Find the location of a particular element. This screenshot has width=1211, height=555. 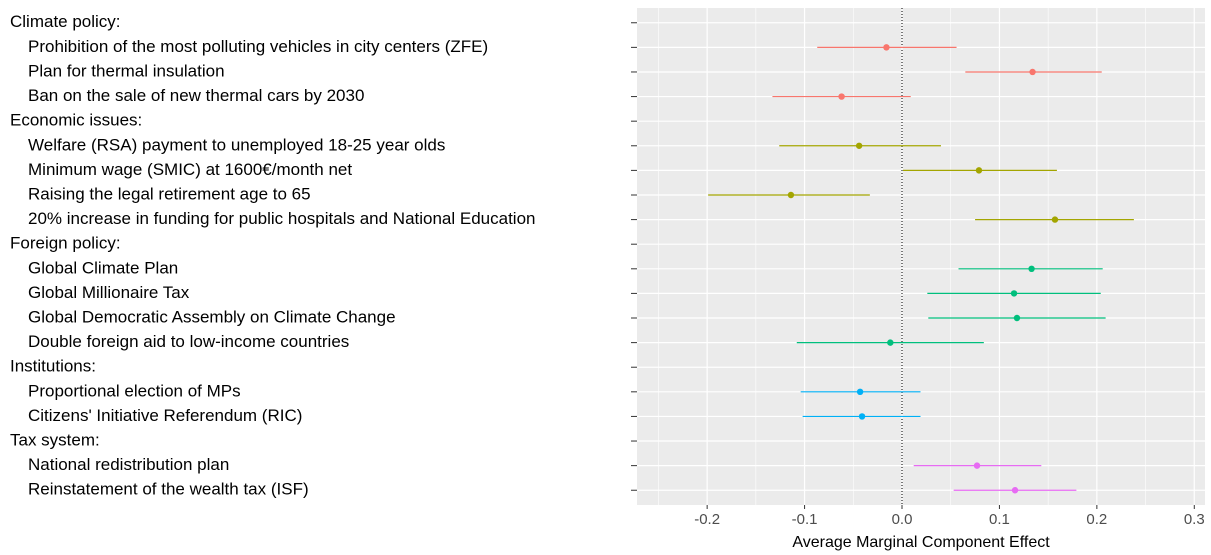

y-tick-label: Institutions: is located at coordinates (53, 366).